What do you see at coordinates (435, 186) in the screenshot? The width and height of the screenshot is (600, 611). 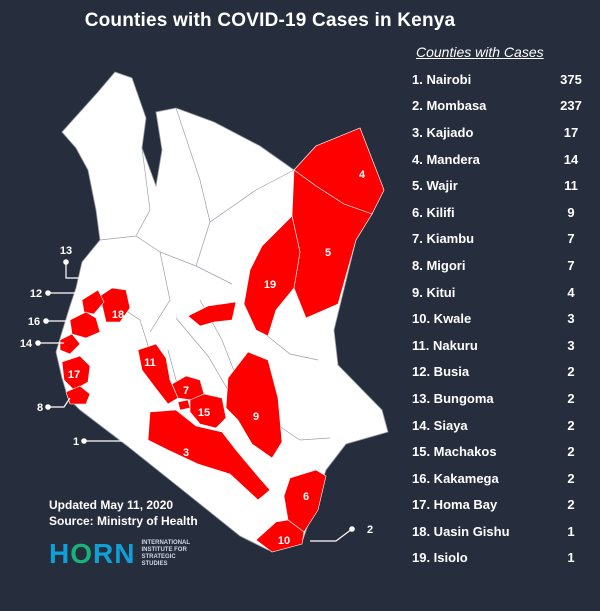 I see `county-name: 5. Wajir` at bounding box center [435, 186].